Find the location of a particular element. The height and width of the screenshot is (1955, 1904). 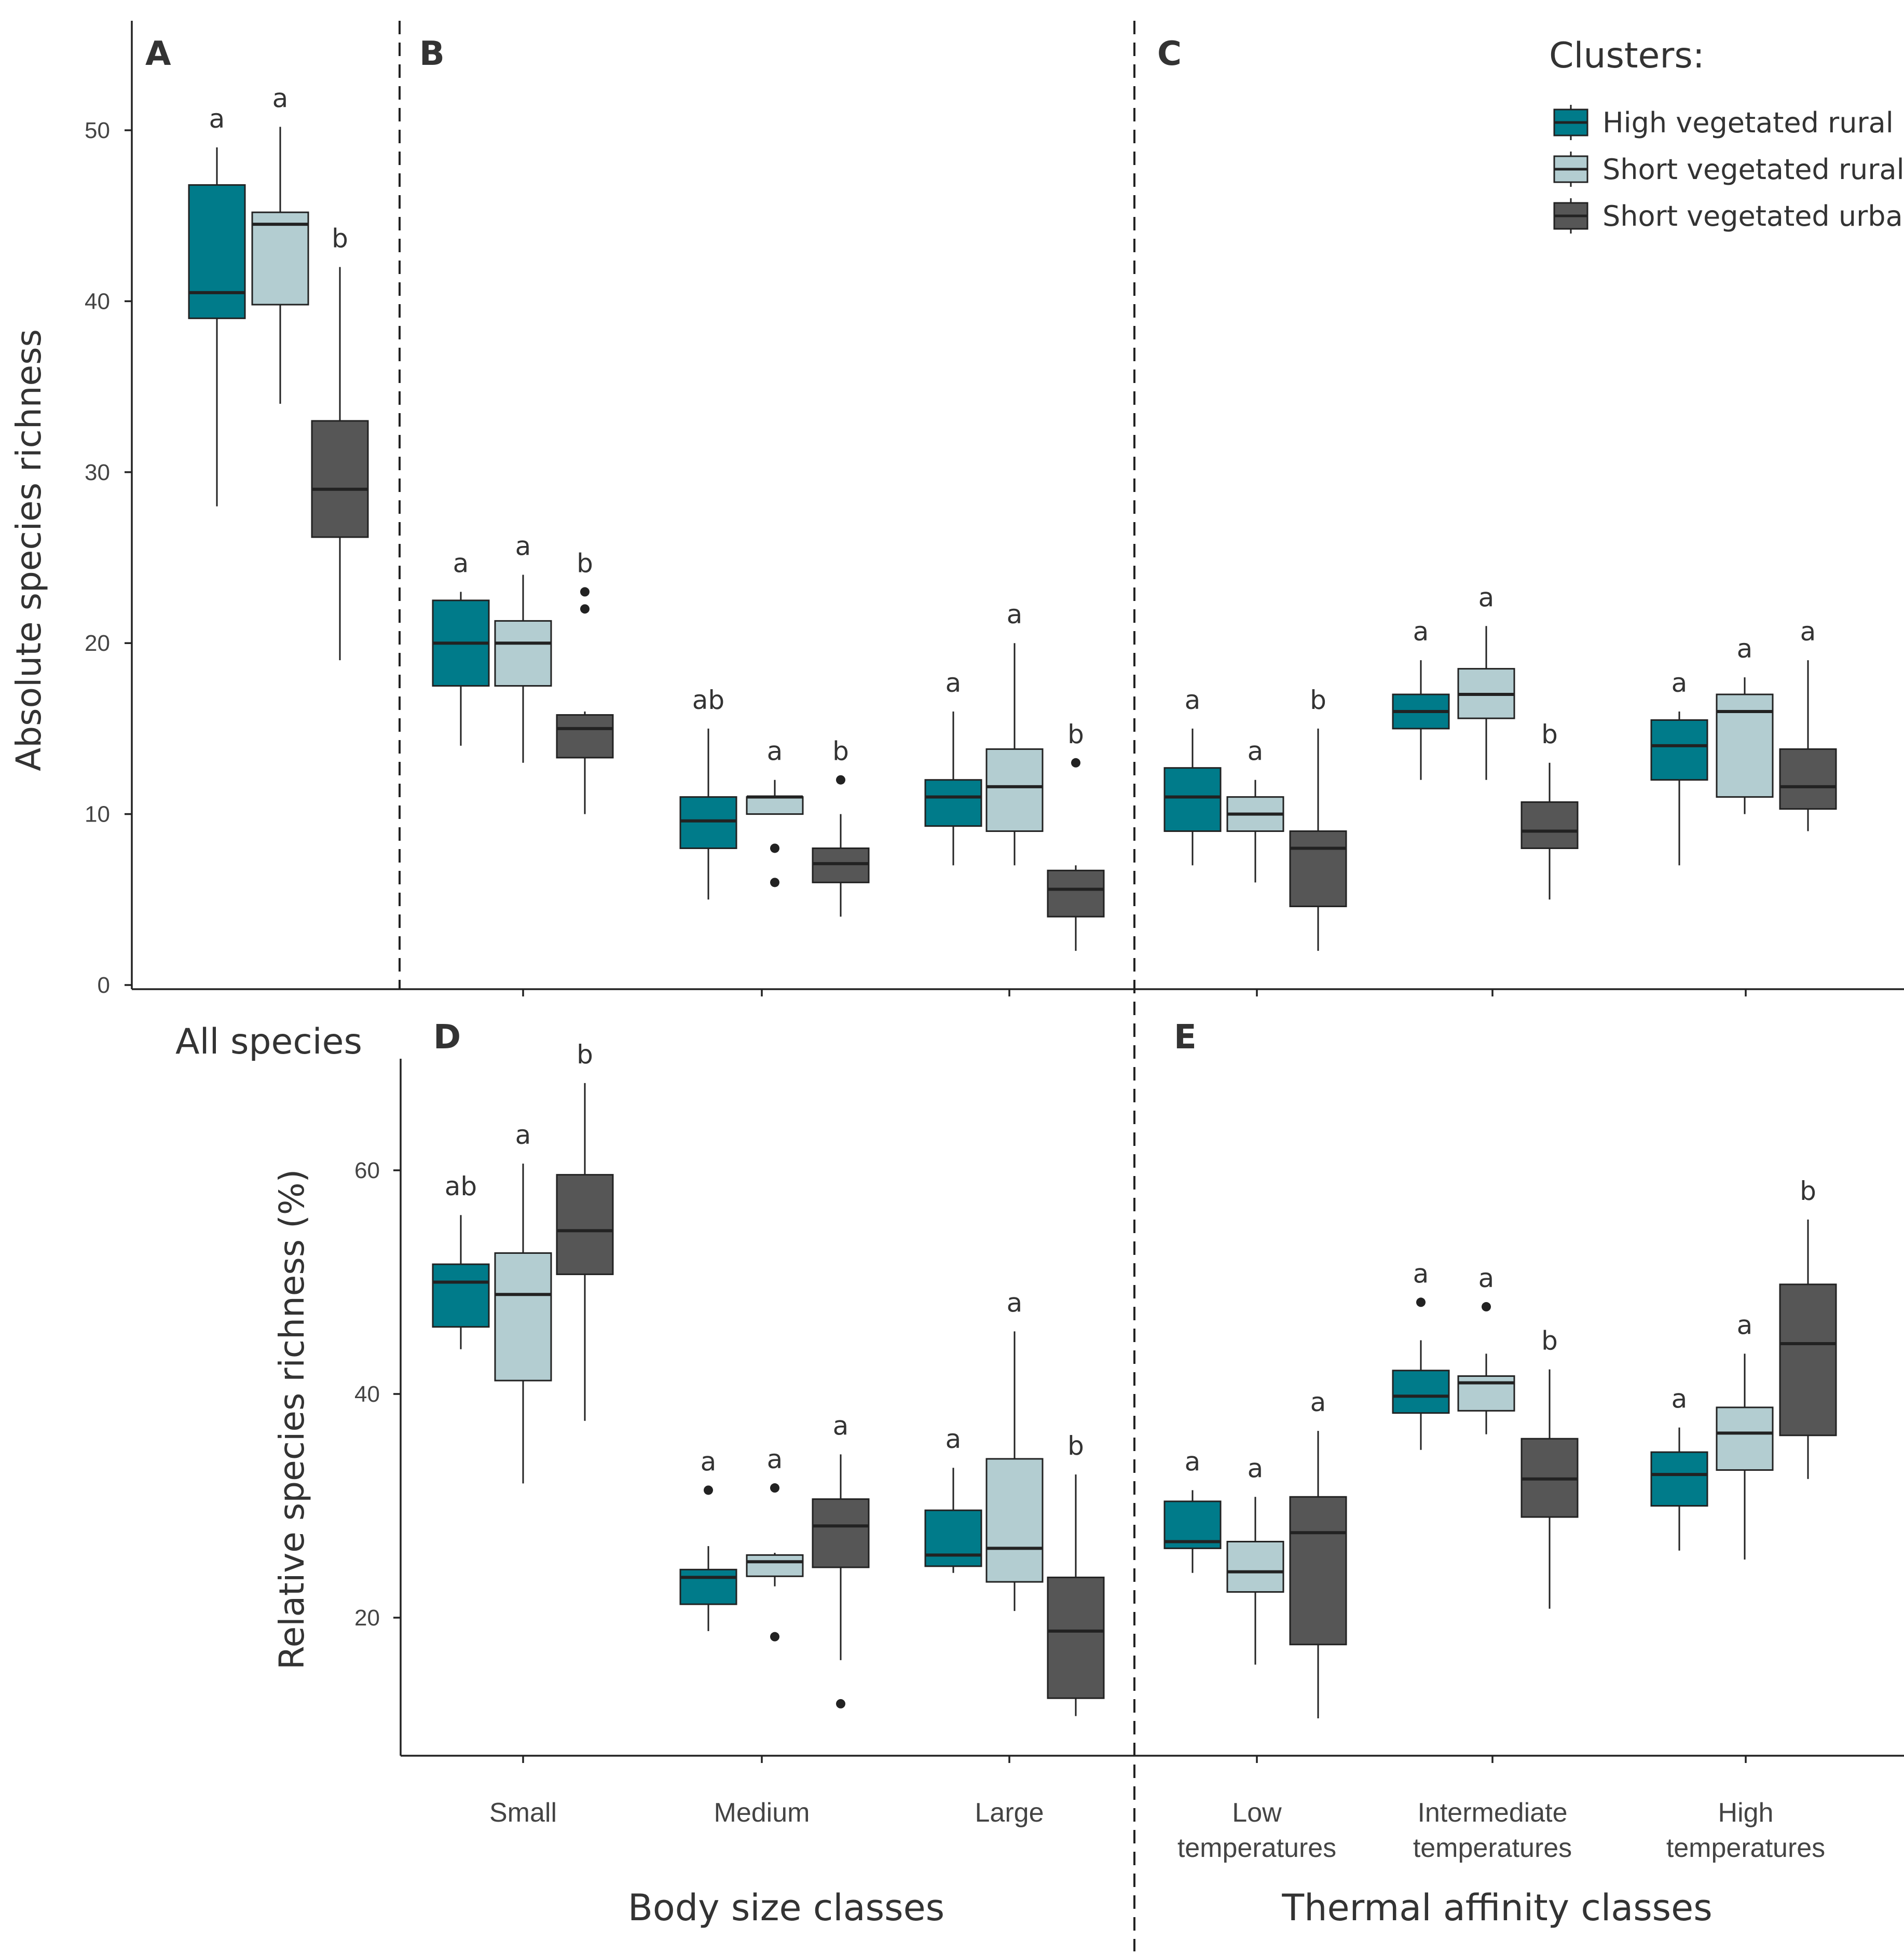

top-y-tick-label: 0 is located at coordinates (104, 986).